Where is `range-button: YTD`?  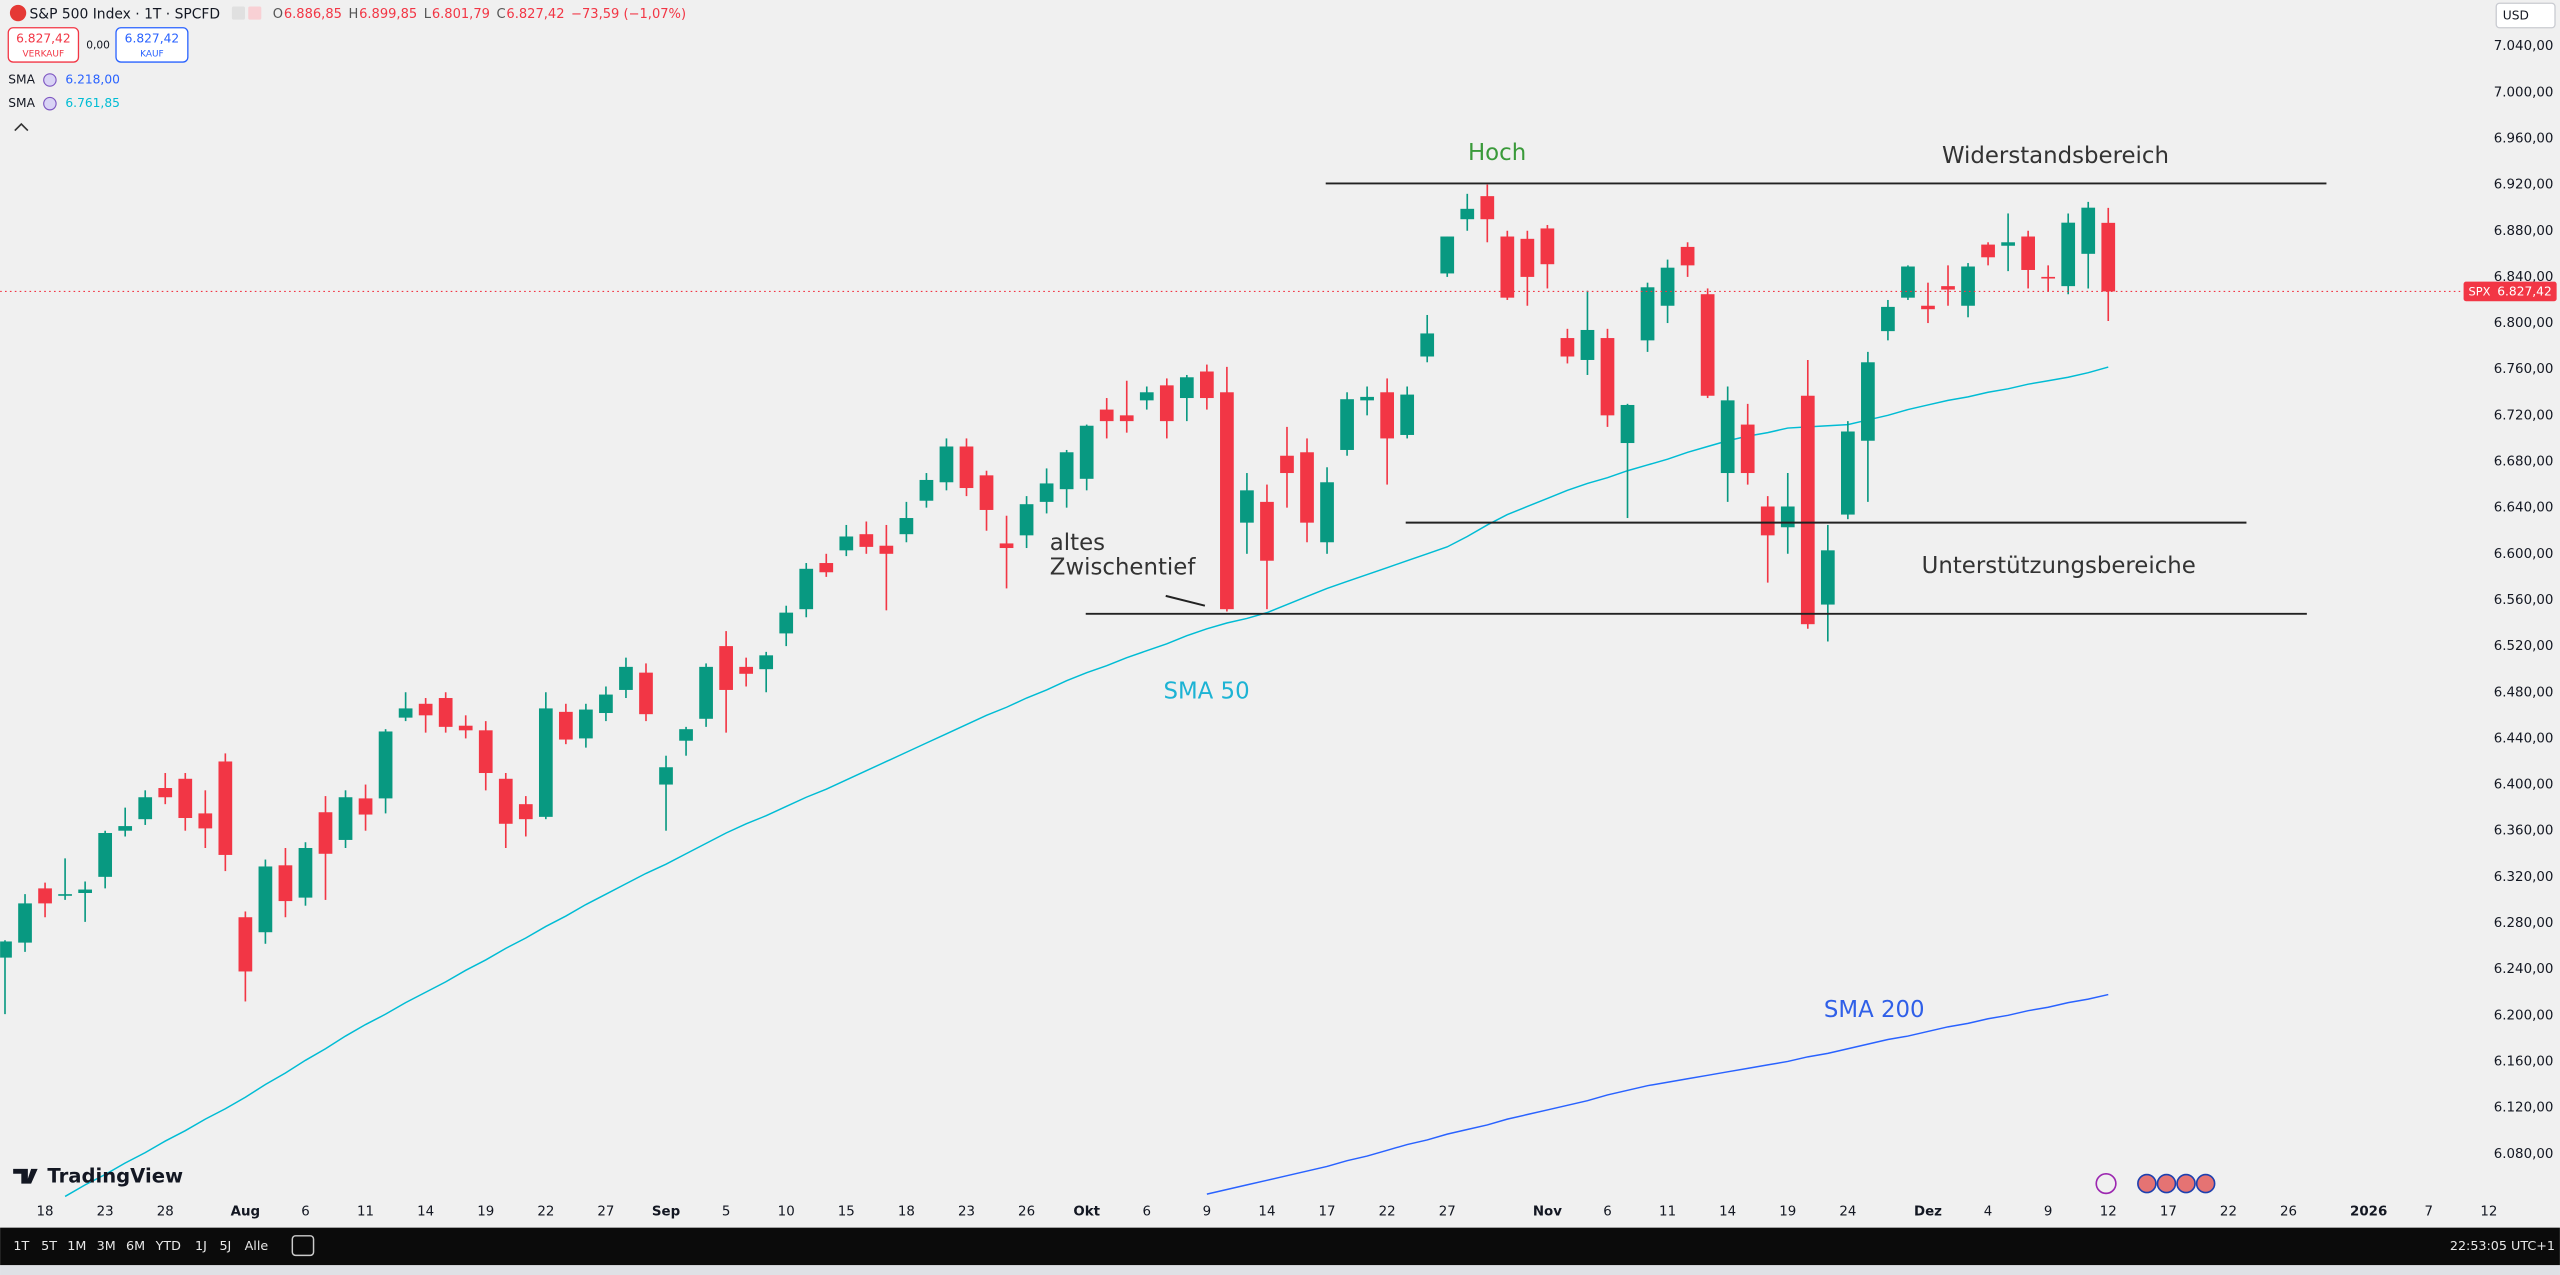
range-button: YTD is located at coordinates (168, 1246).